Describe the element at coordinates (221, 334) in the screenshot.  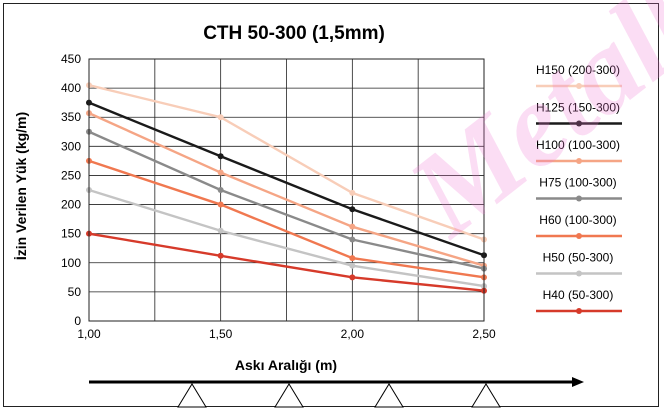
I see `x-tick-label: 1,50` at that location.